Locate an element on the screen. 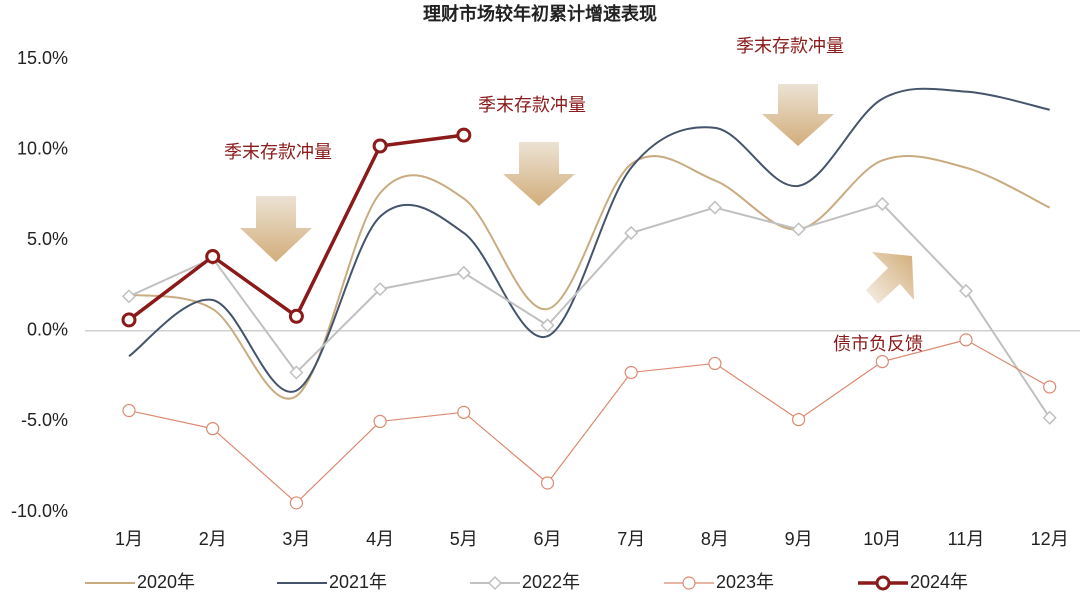 The height and width of the screenshot is (601, 1080). x-tick-label: 5月 is located at coordinates (464, 539).